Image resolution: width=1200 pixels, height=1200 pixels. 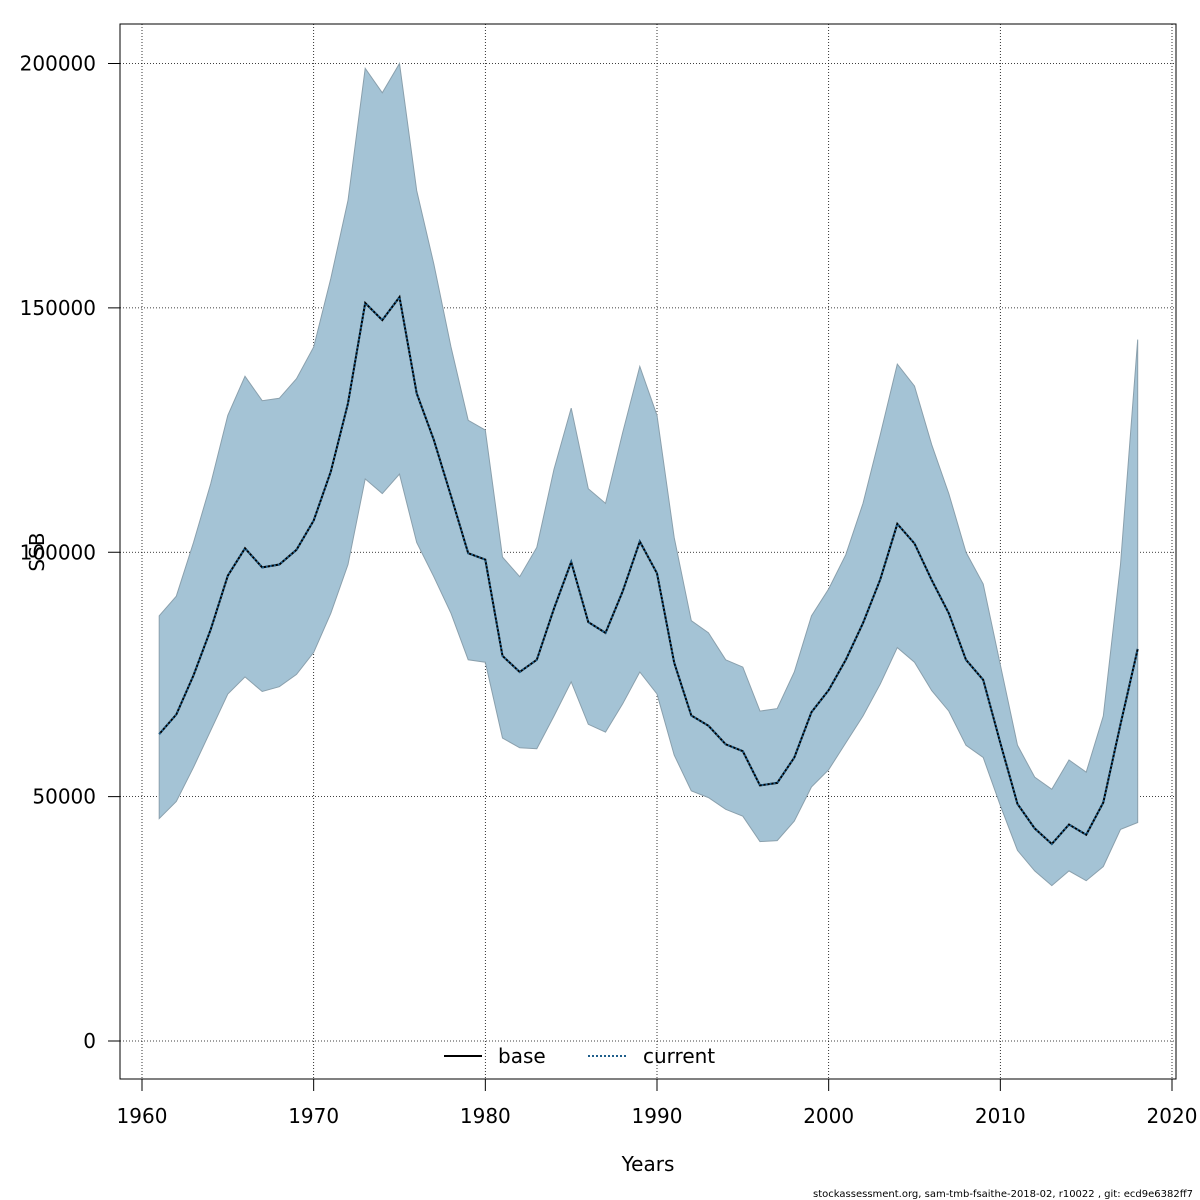 I want to click on x-tick-label: 1990, so click(x=657, y=1116).